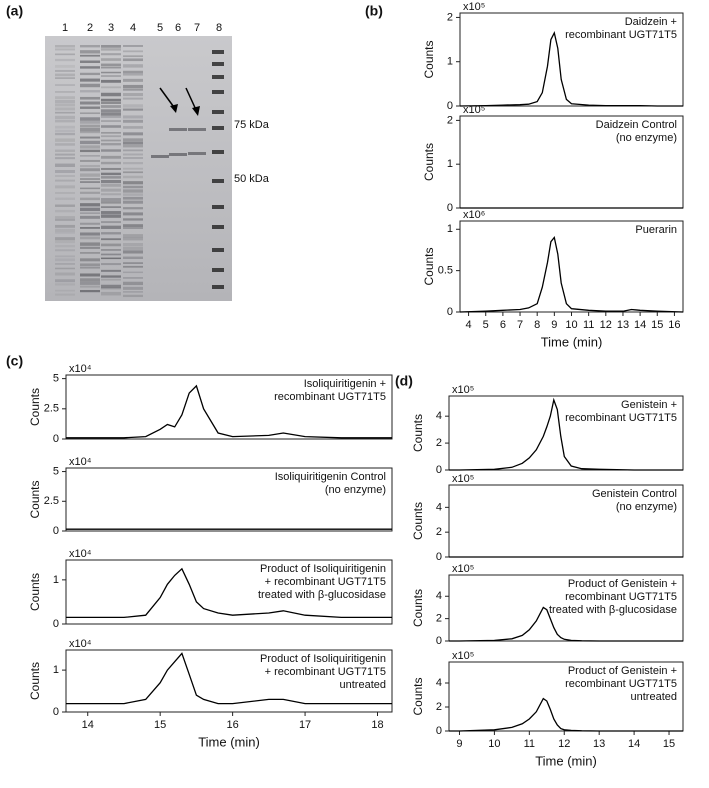 The width and height of the screenshot is (709, 788). I want to click on x-axis-label: Time (min), so click(572, 341).